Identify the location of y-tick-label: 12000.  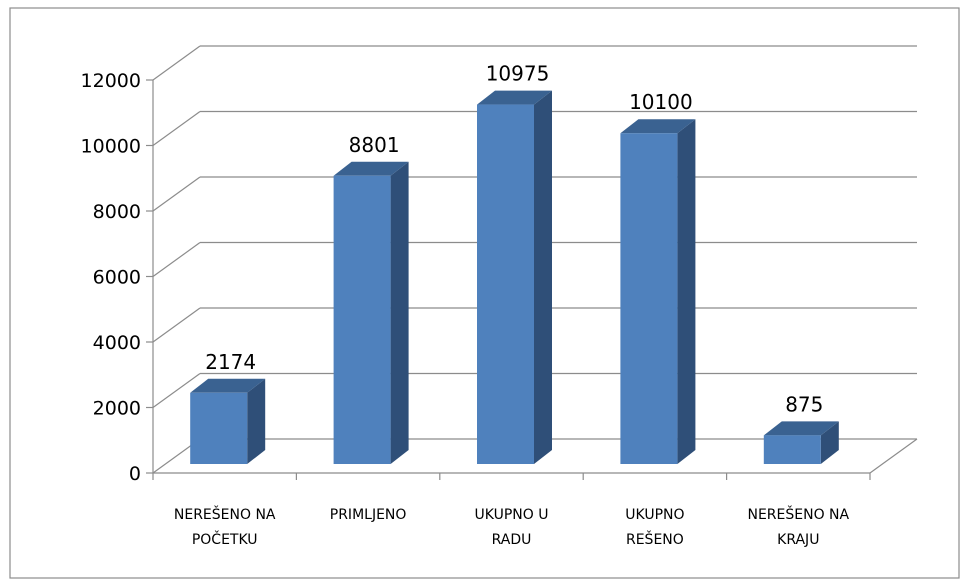
(111, 81).